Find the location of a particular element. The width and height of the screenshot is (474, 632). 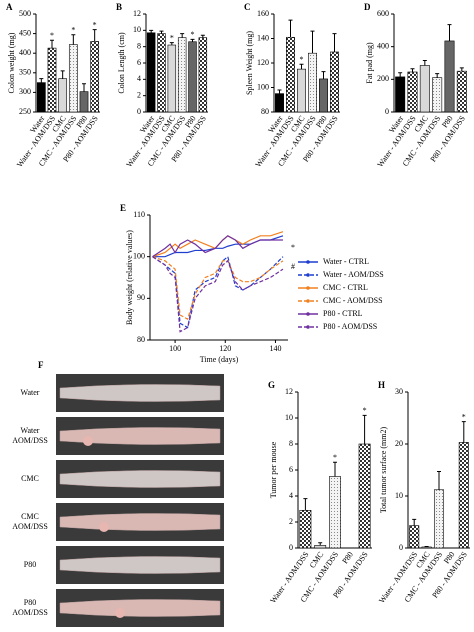

panel-letter: H is located at coordinates (381, 385).